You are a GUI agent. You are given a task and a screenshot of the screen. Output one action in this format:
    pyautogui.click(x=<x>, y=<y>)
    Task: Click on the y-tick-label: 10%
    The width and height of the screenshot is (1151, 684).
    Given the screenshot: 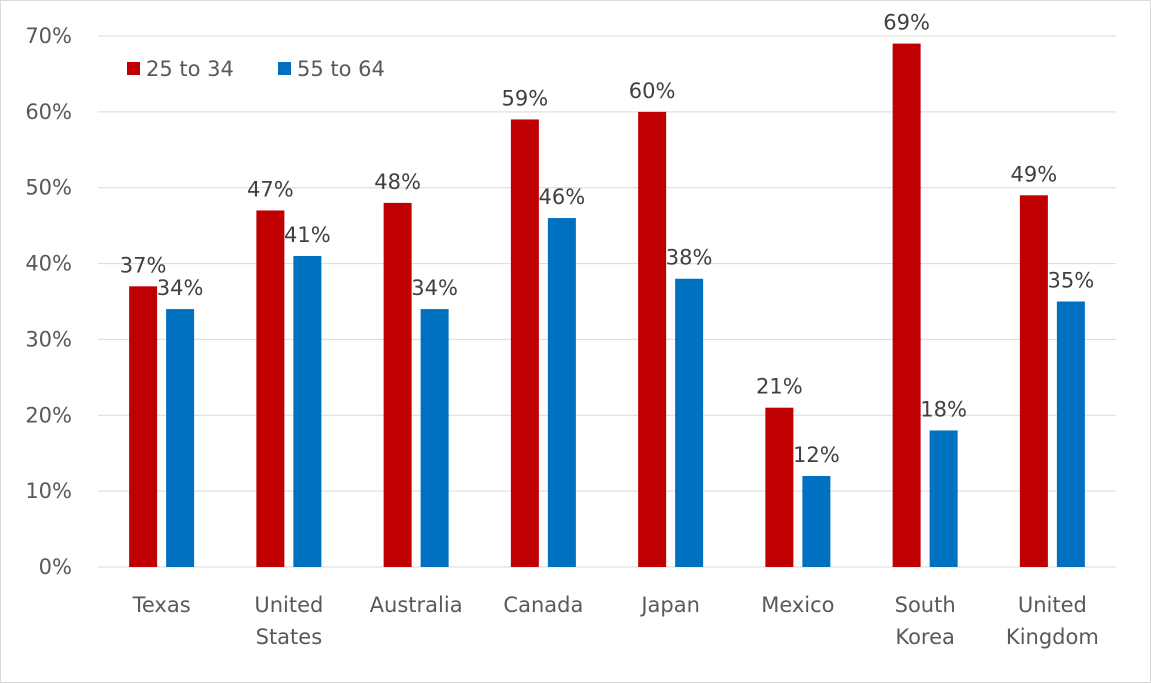 What is the action you would take?
    pyautogui.click(x=48, y=491)
    